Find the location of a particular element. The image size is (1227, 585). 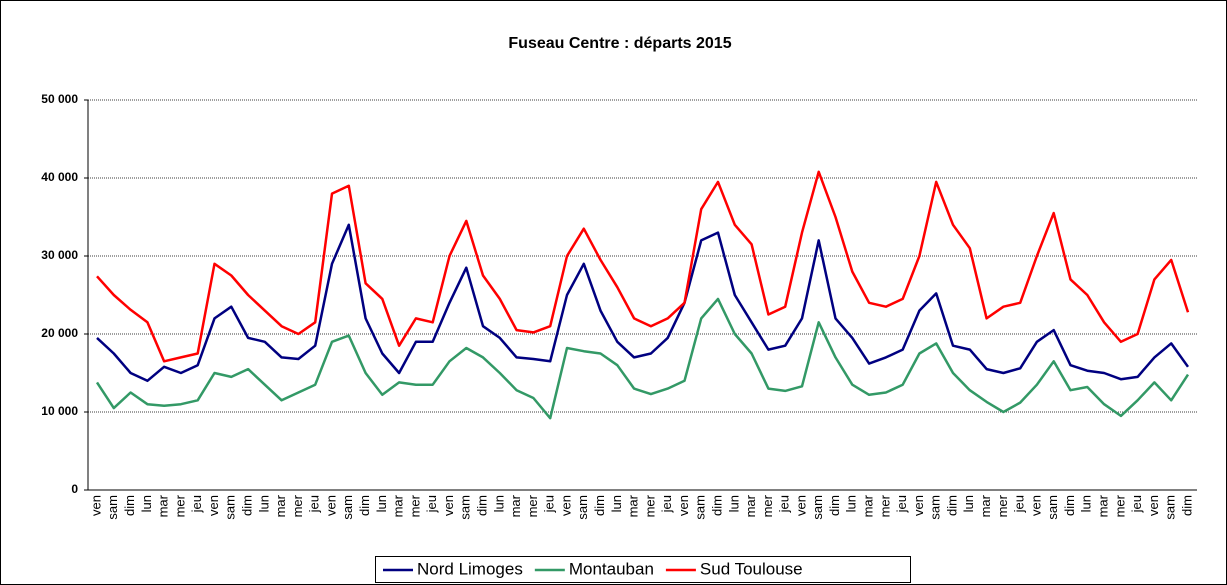

legend-box is located at coordinates (643, 569).